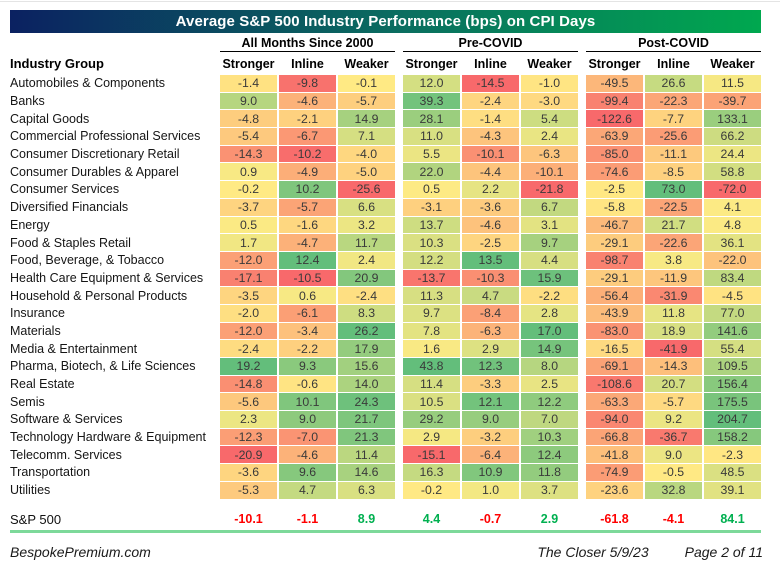  What do you see at coordinates (87, 260) in the screenshot?
I see `industry-row-label: Food, Beverage, & Tobacco` at bounding box center [87, 260].